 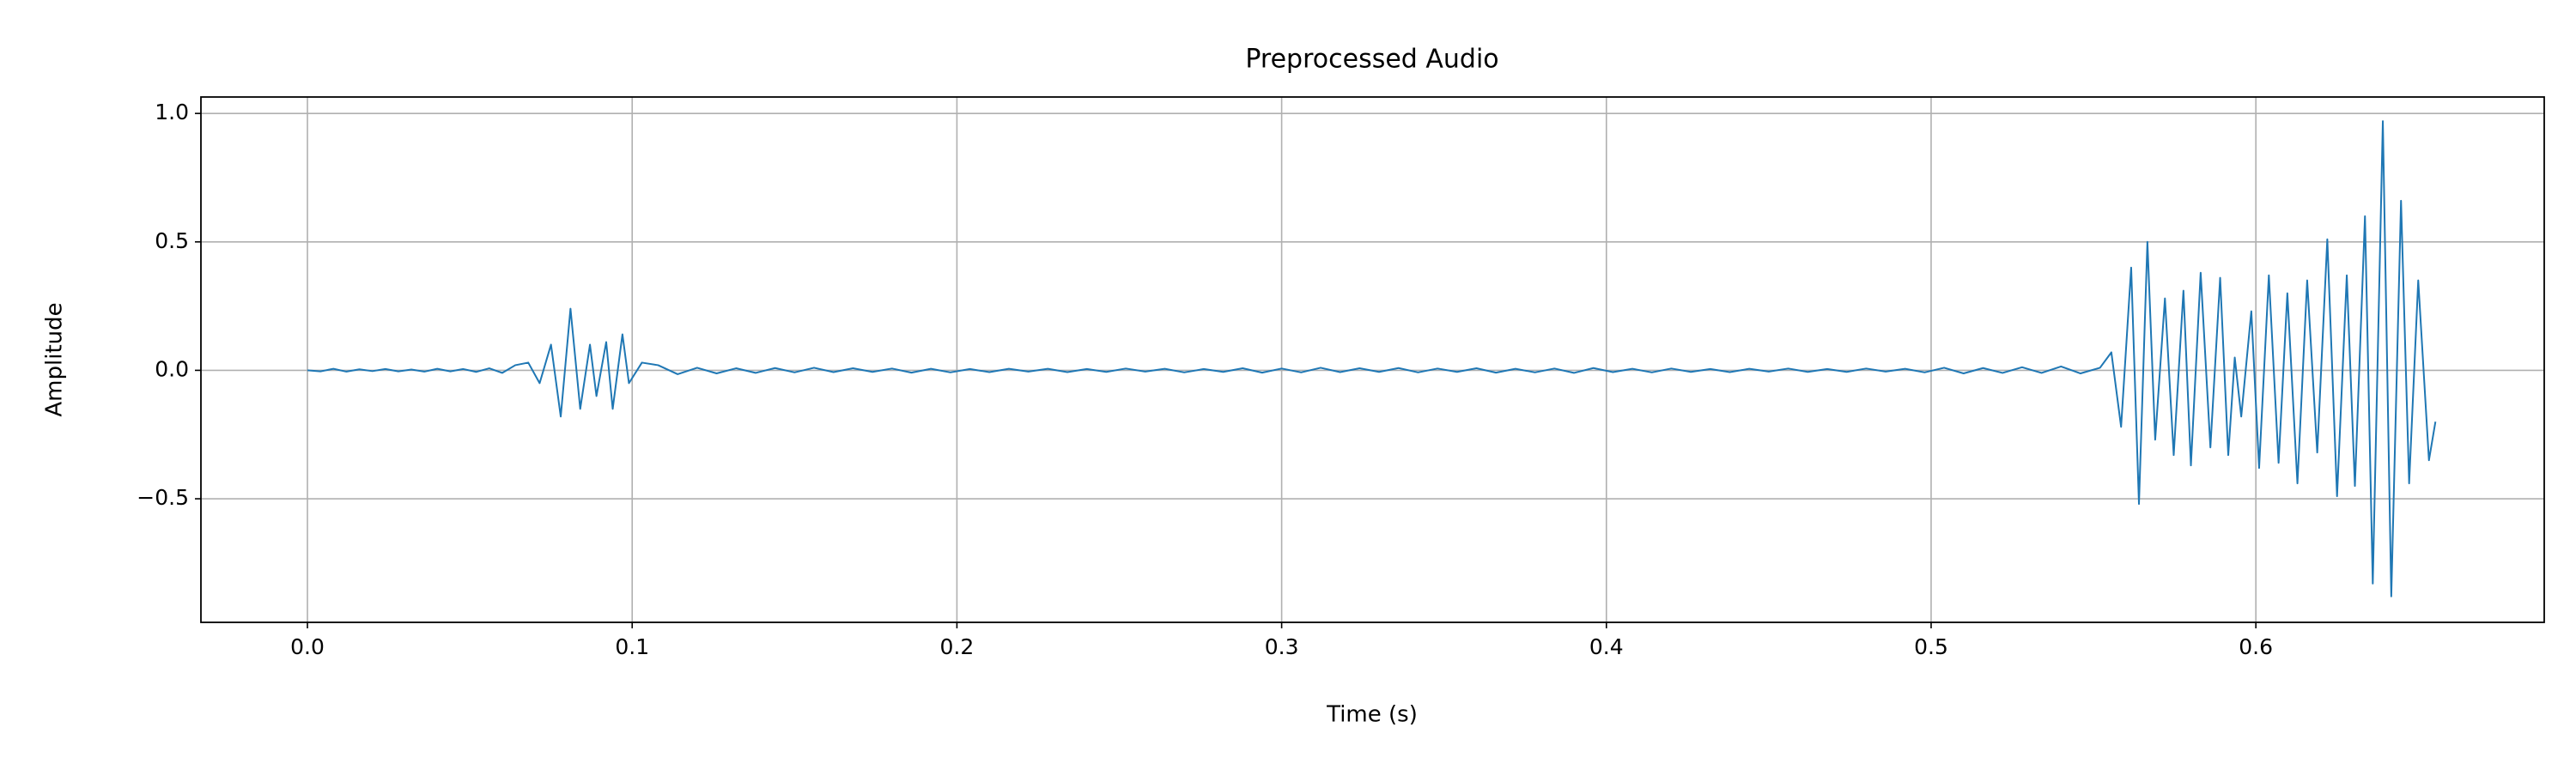 I want to click on x-tick-label: 0.6, so click(x=2256, y=647).